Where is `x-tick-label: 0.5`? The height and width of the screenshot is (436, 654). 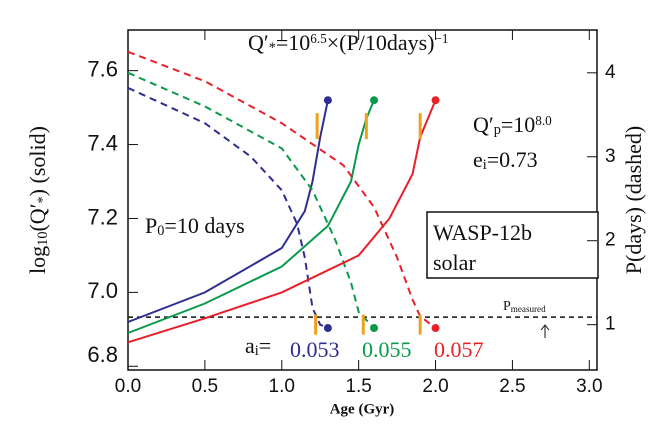 x-tick-label: 0.5 is located at coordinates (205, 386).